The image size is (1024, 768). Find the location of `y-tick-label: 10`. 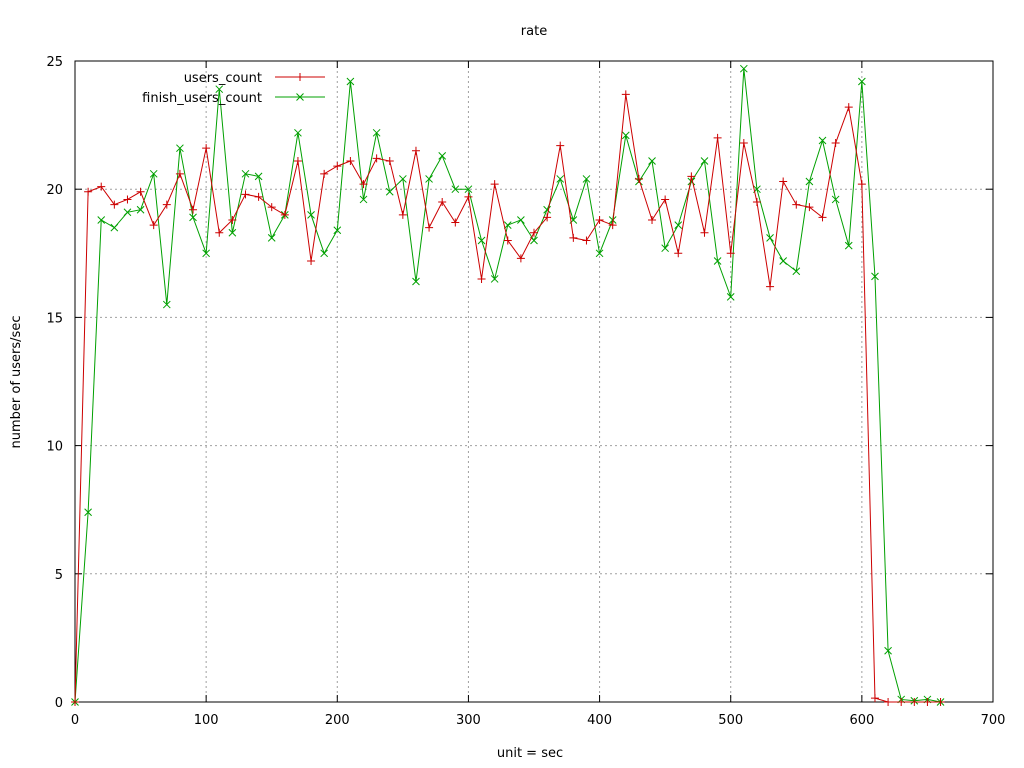

y-tick-label: 10 is located at coordinates (54, 447).